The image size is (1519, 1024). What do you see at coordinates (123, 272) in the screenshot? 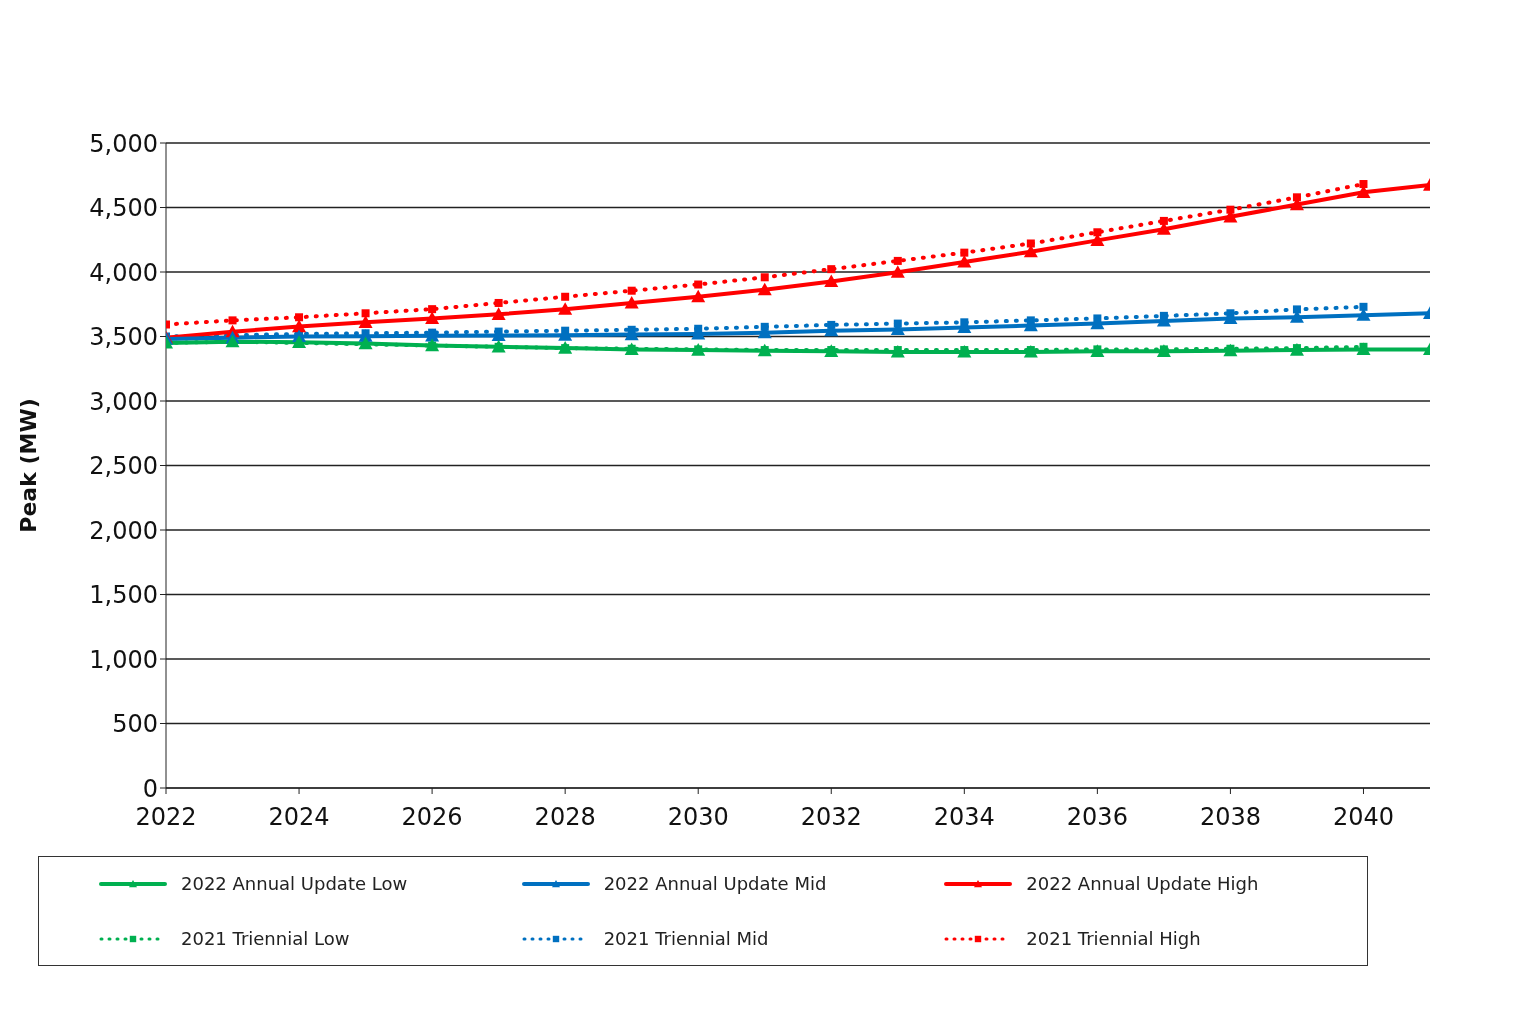
I see `y-tick-label: 4,000` at bounding box center [123, 272].